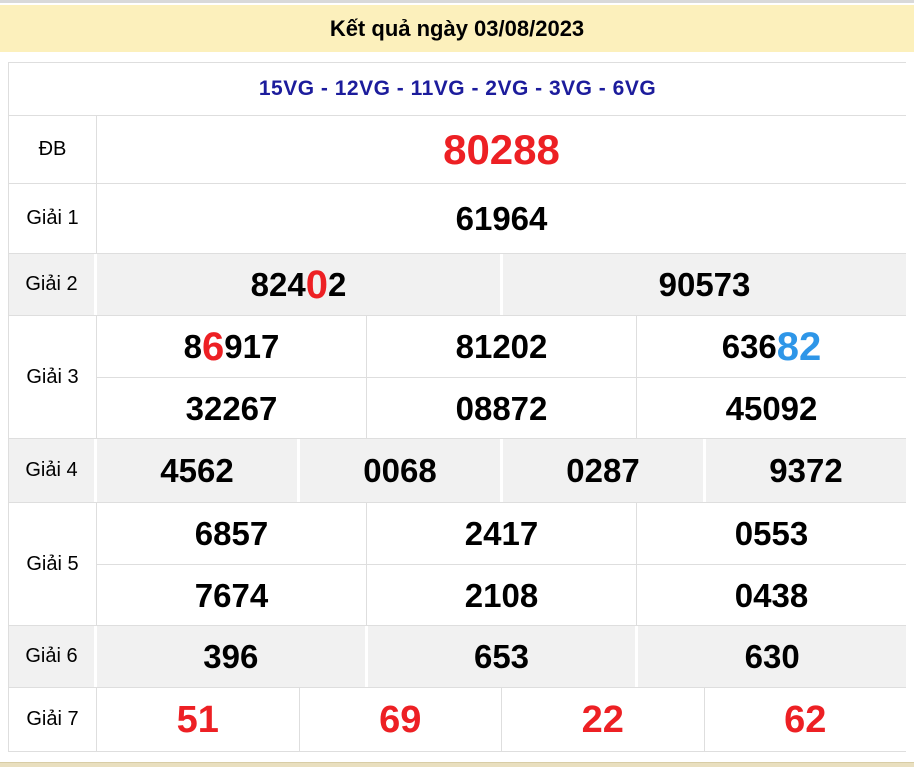  I want to click on prize-number-cell: 2417, so click(501, 533).